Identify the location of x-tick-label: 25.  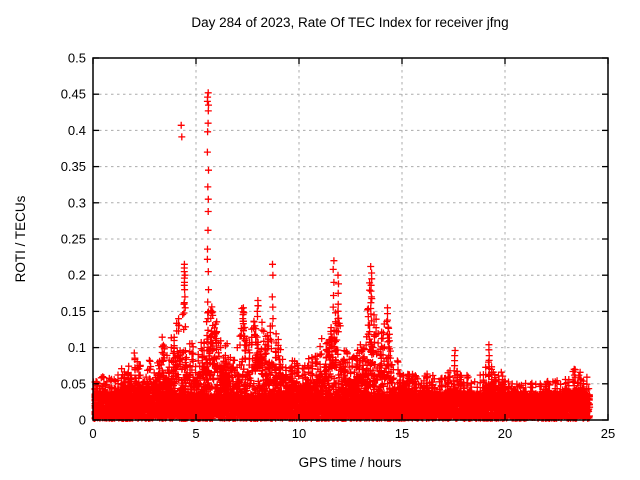
(608, 433).